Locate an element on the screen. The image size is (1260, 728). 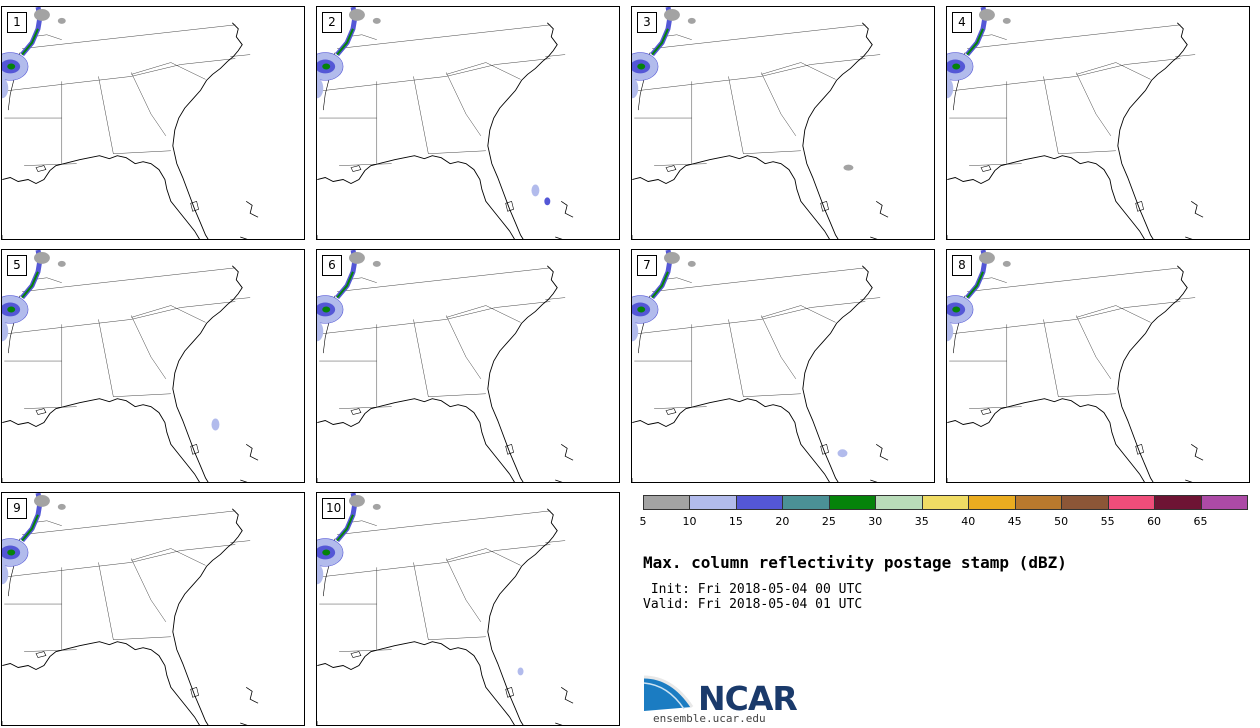
colorbar-tick-label: 25 is located at coordinates (828, 521).